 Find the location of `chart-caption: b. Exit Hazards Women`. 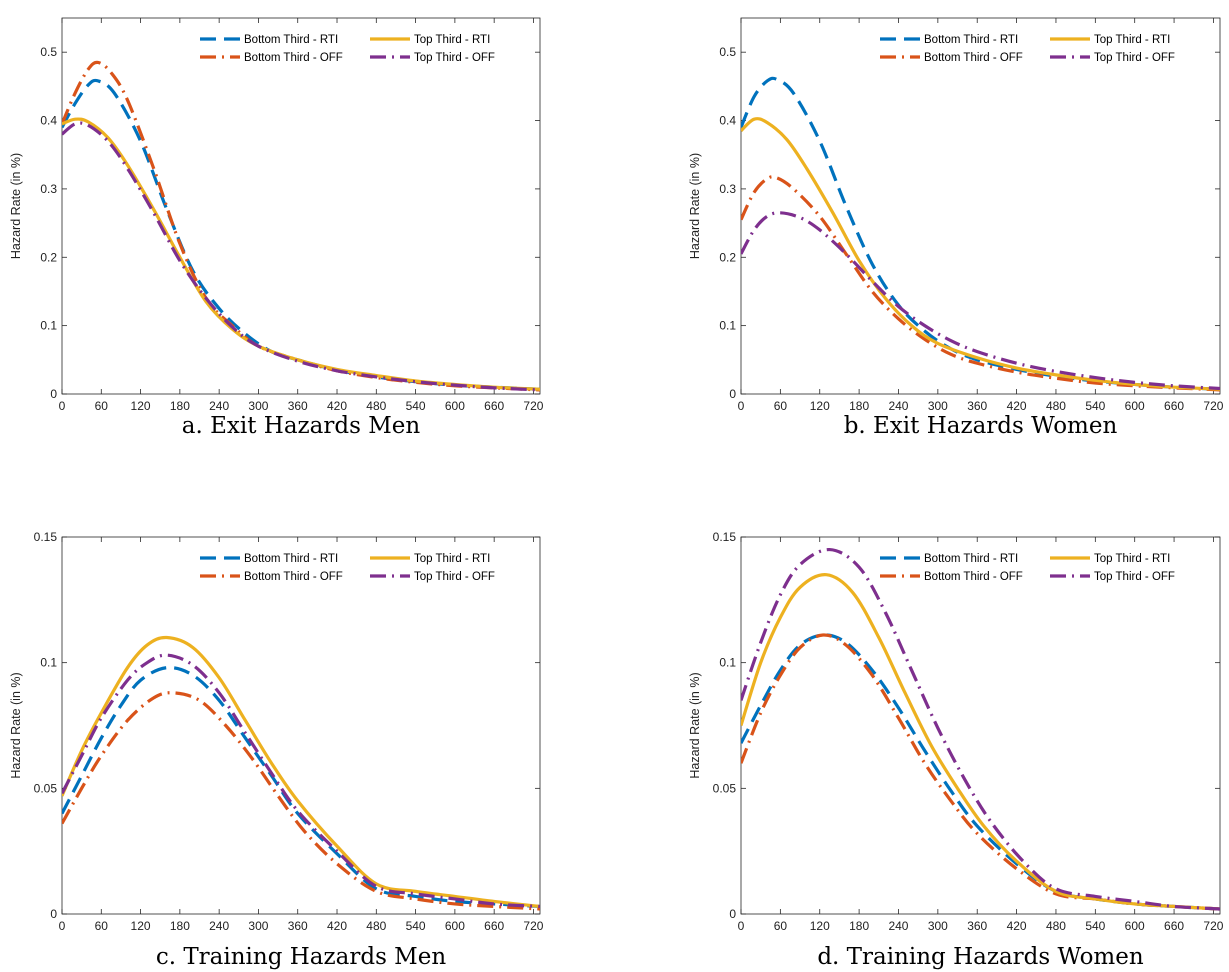

chart-caption: b. Exit Hazards Women is located at coordinates (981, 426).